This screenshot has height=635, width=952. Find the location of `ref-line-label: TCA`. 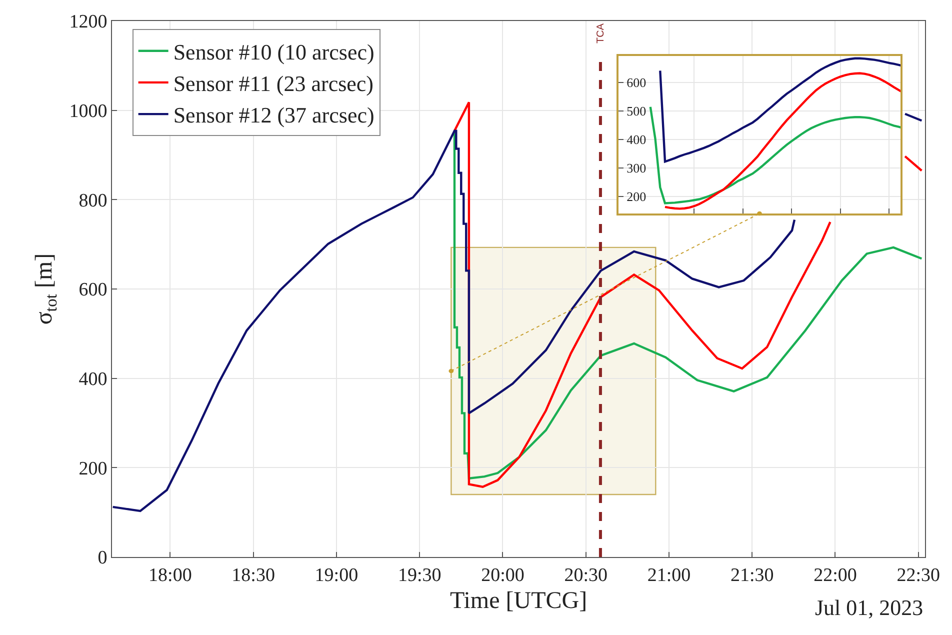

ref-line-label: TCA is located at coordinates (600, 33).